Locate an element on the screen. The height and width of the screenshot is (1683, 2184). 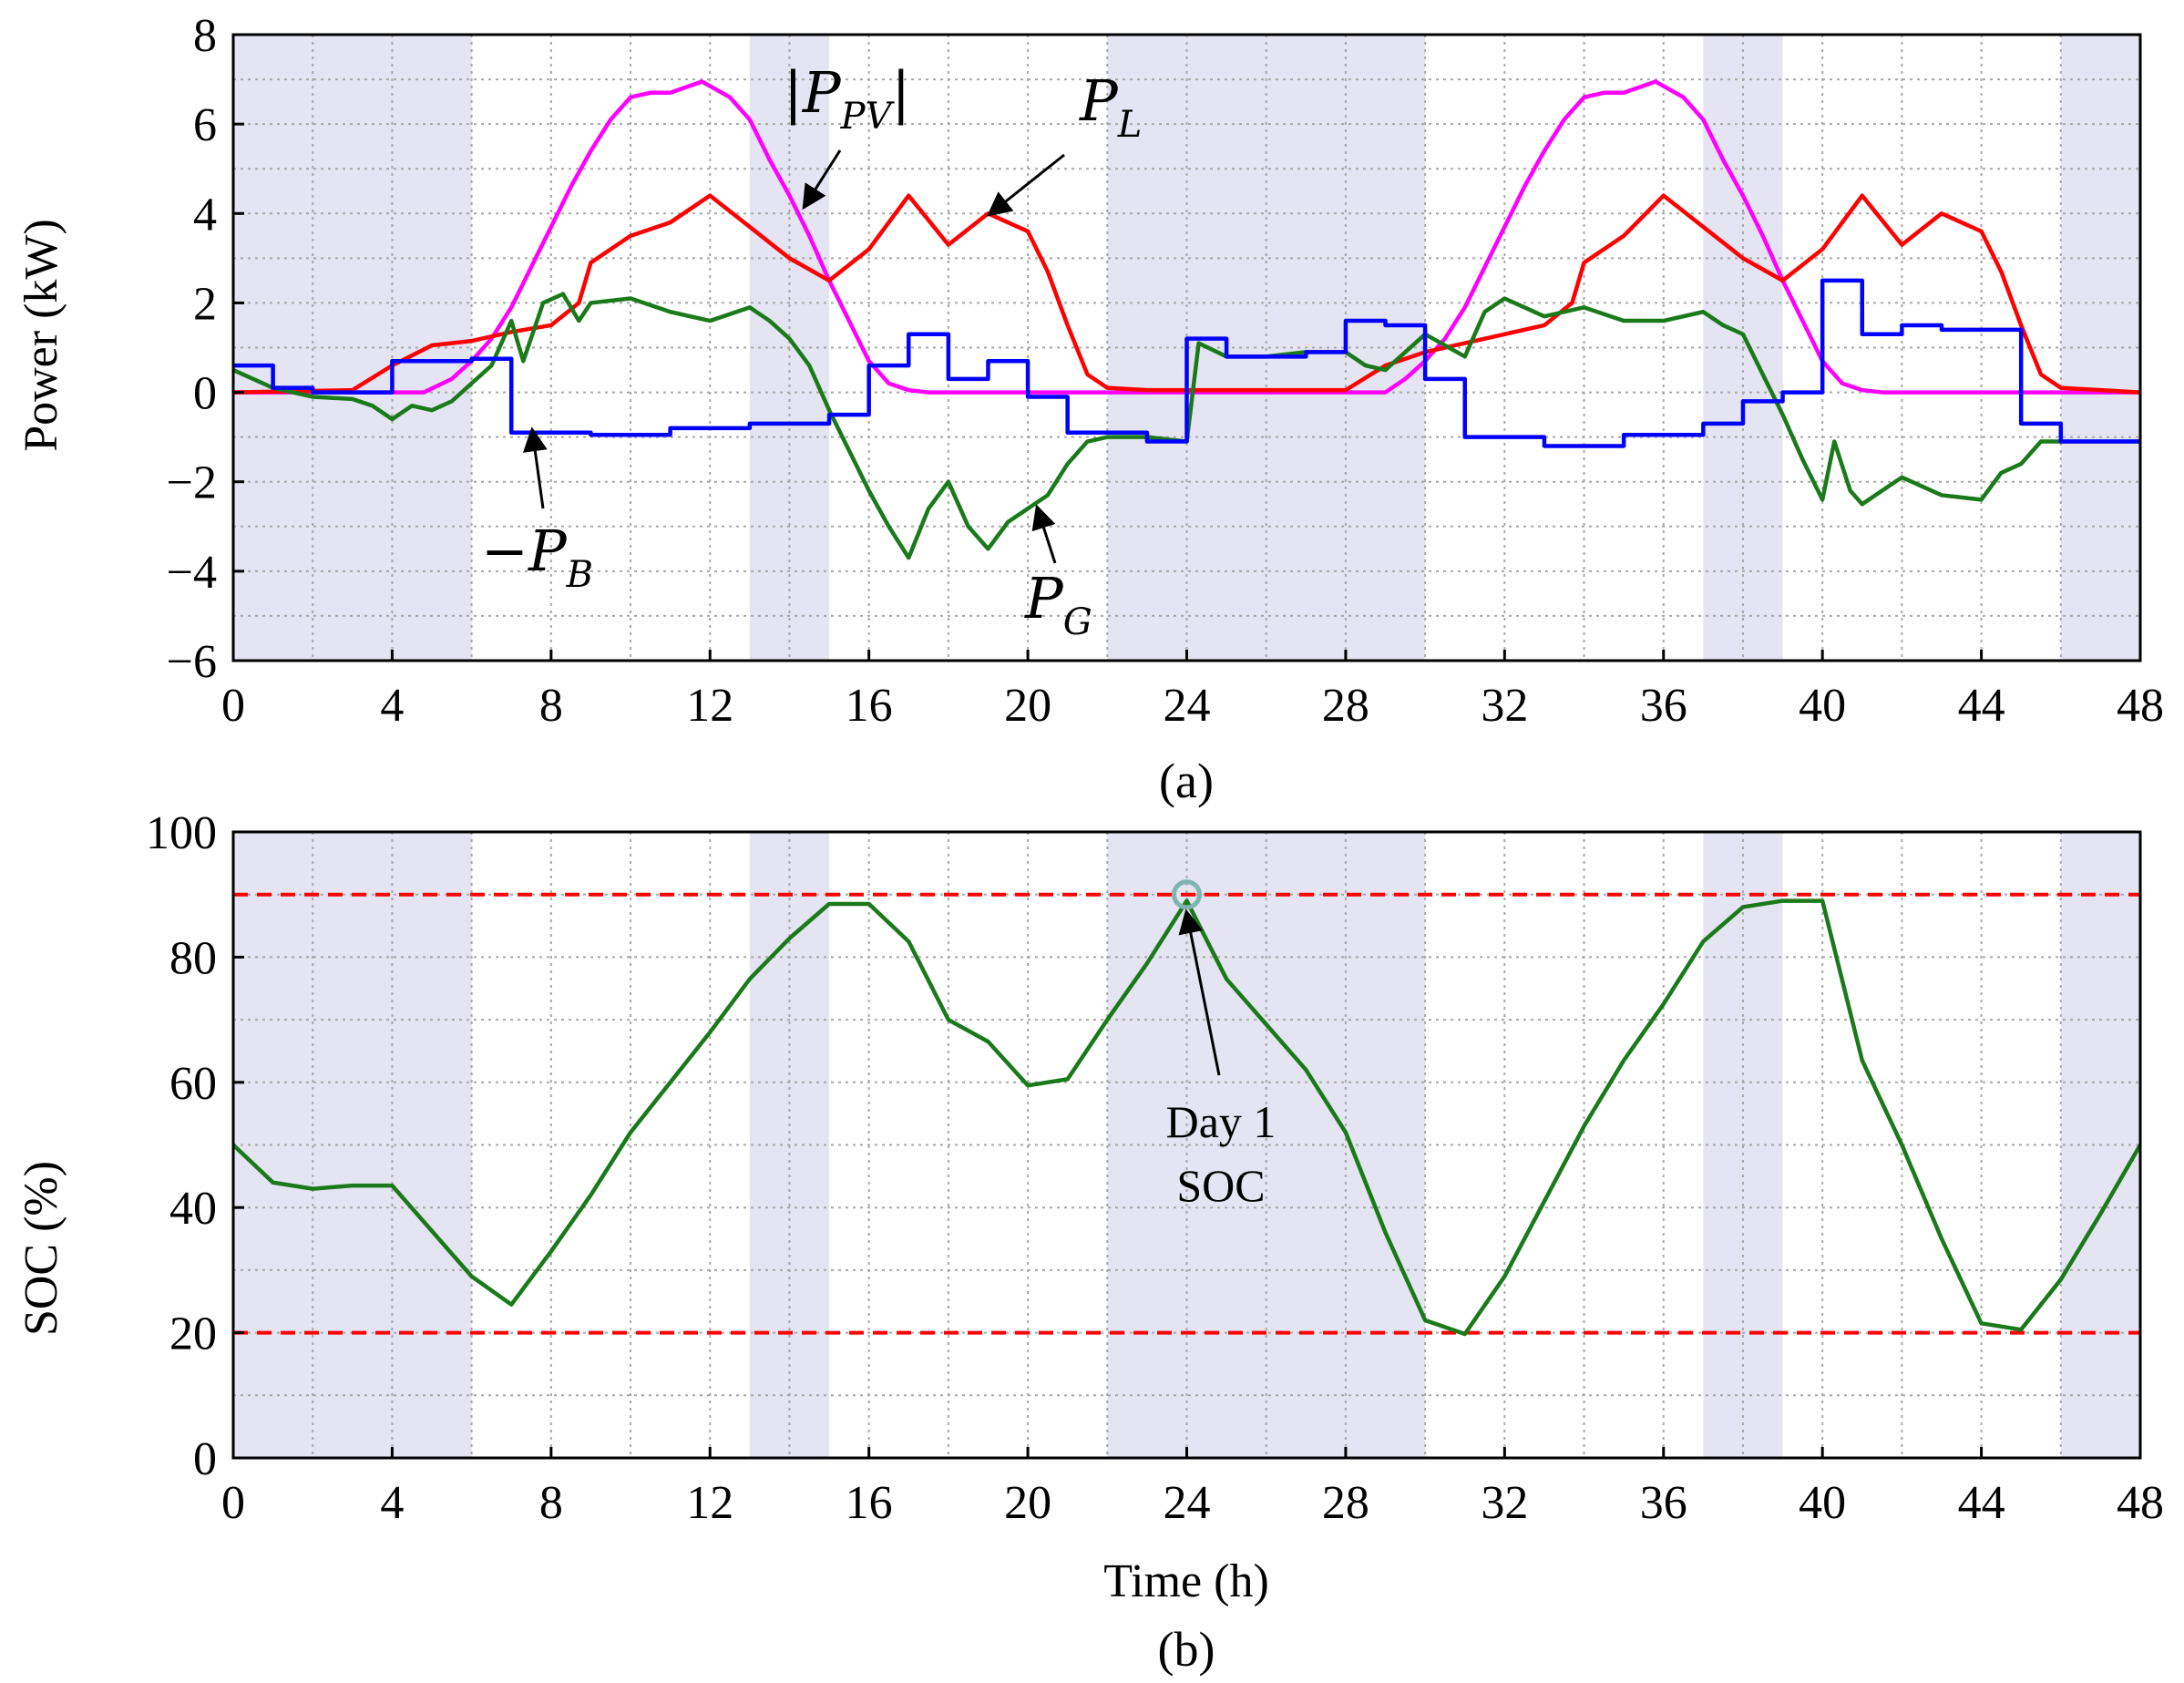
annotation-ppv-arrow is located at coordinates (822, 179).